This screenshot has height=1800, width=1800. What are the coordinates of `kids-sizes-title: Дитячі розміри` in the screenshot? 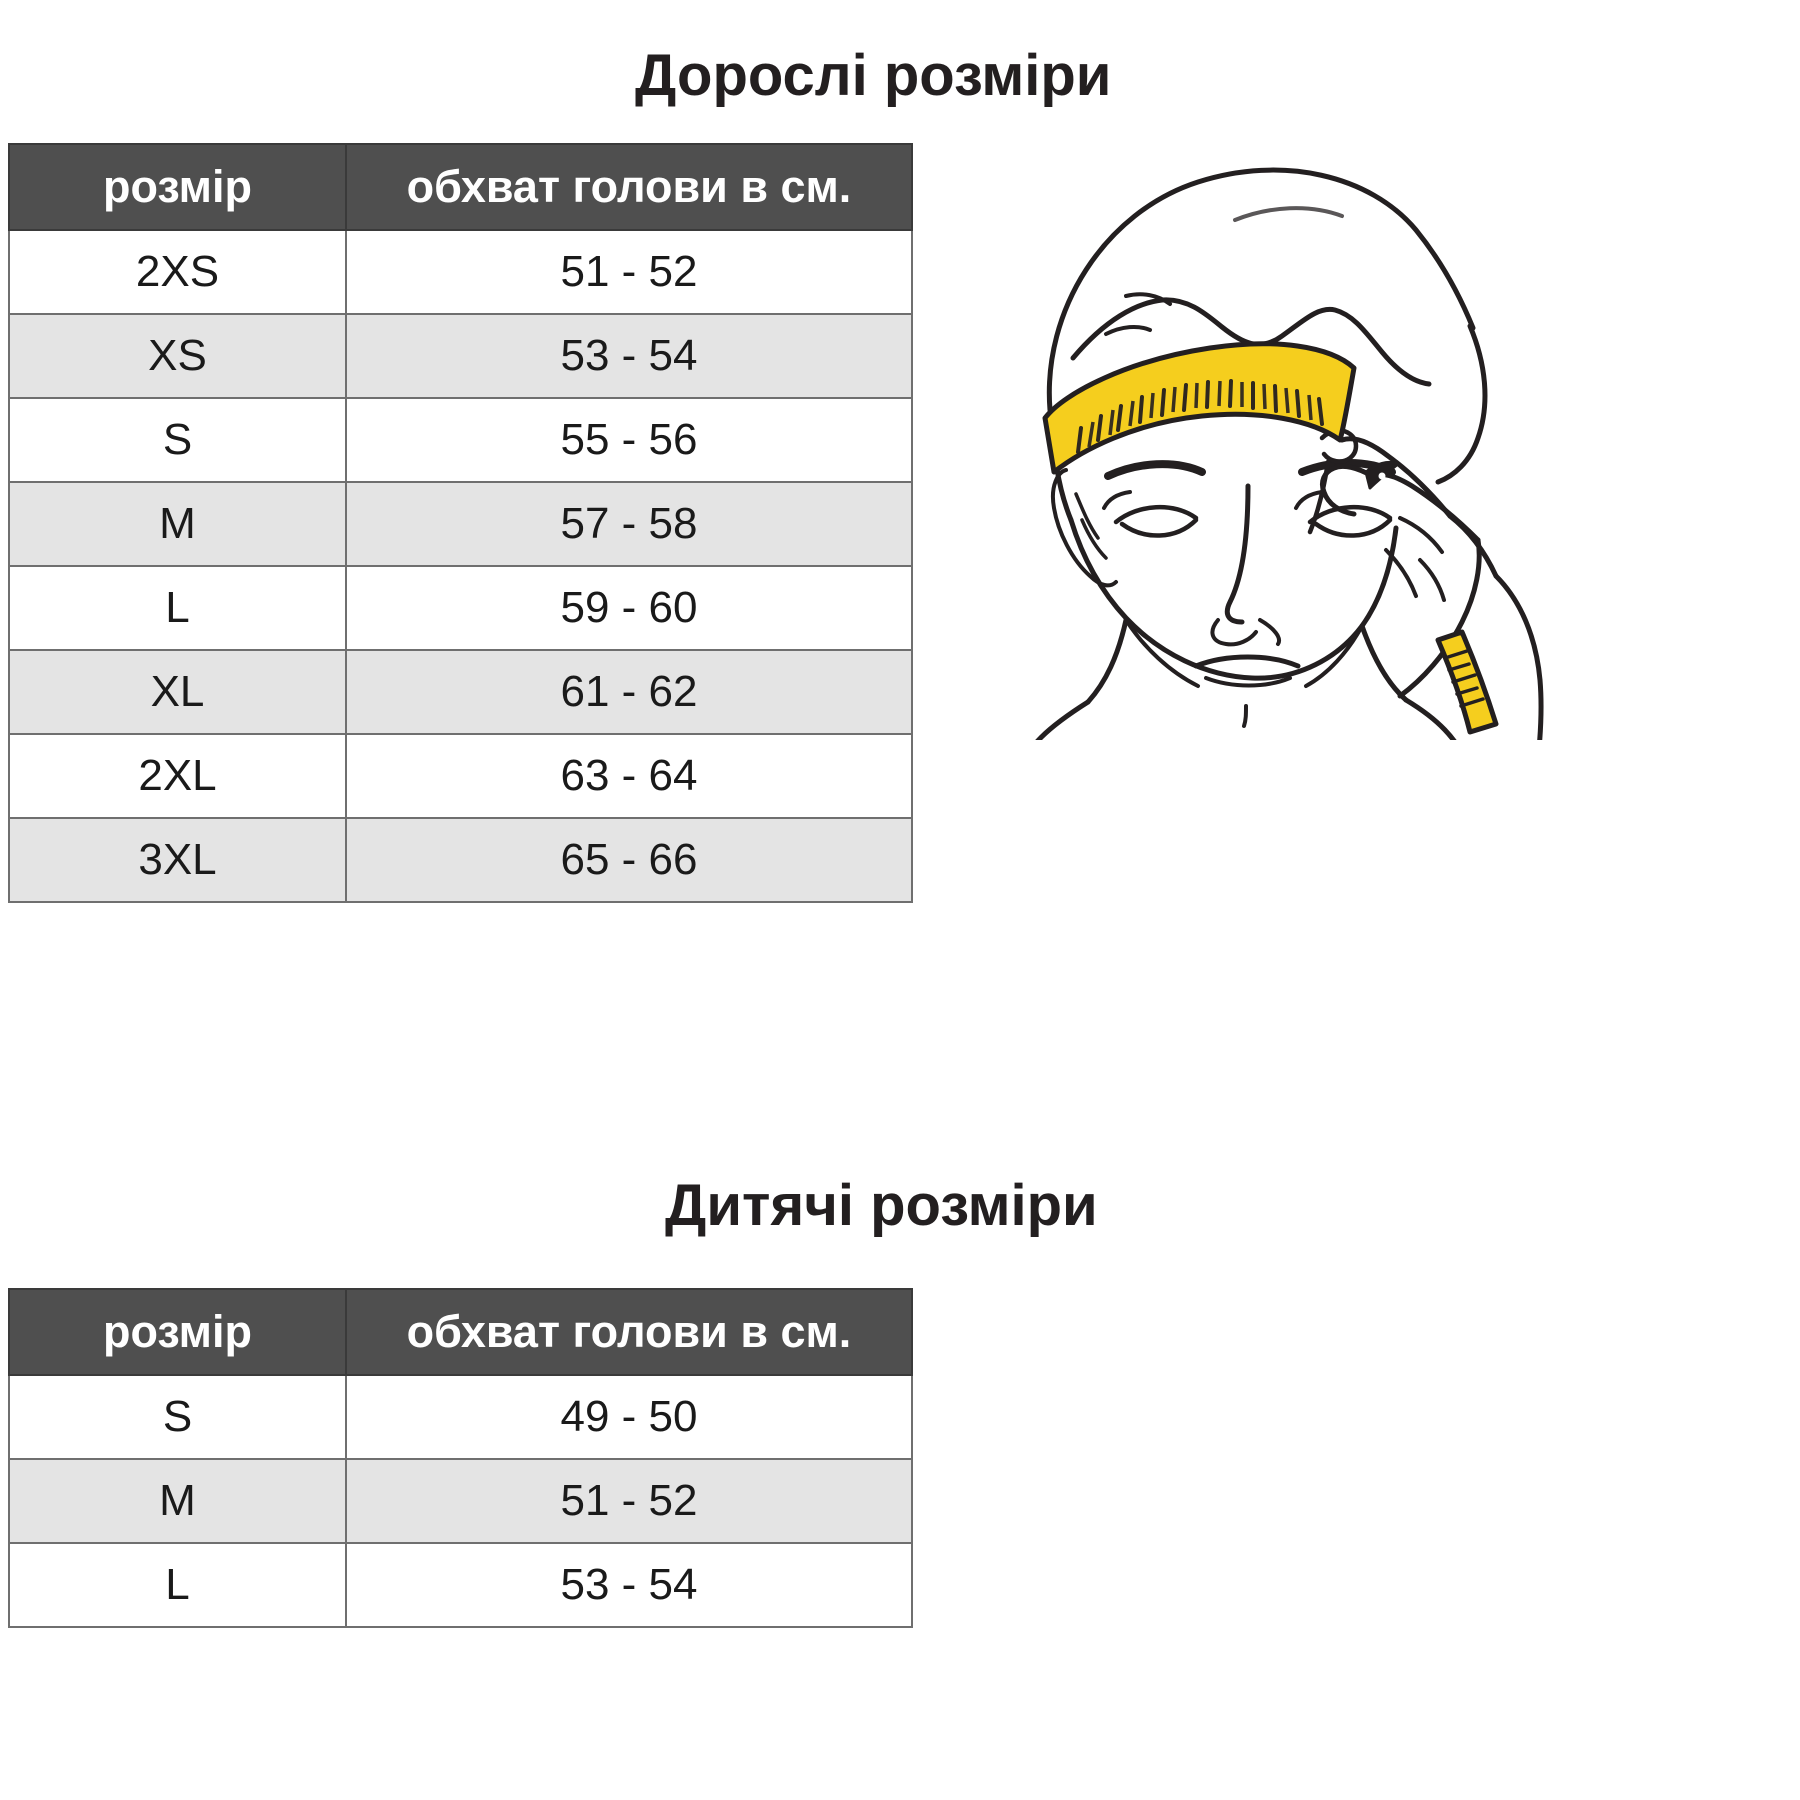 It's located at (881, 1205).